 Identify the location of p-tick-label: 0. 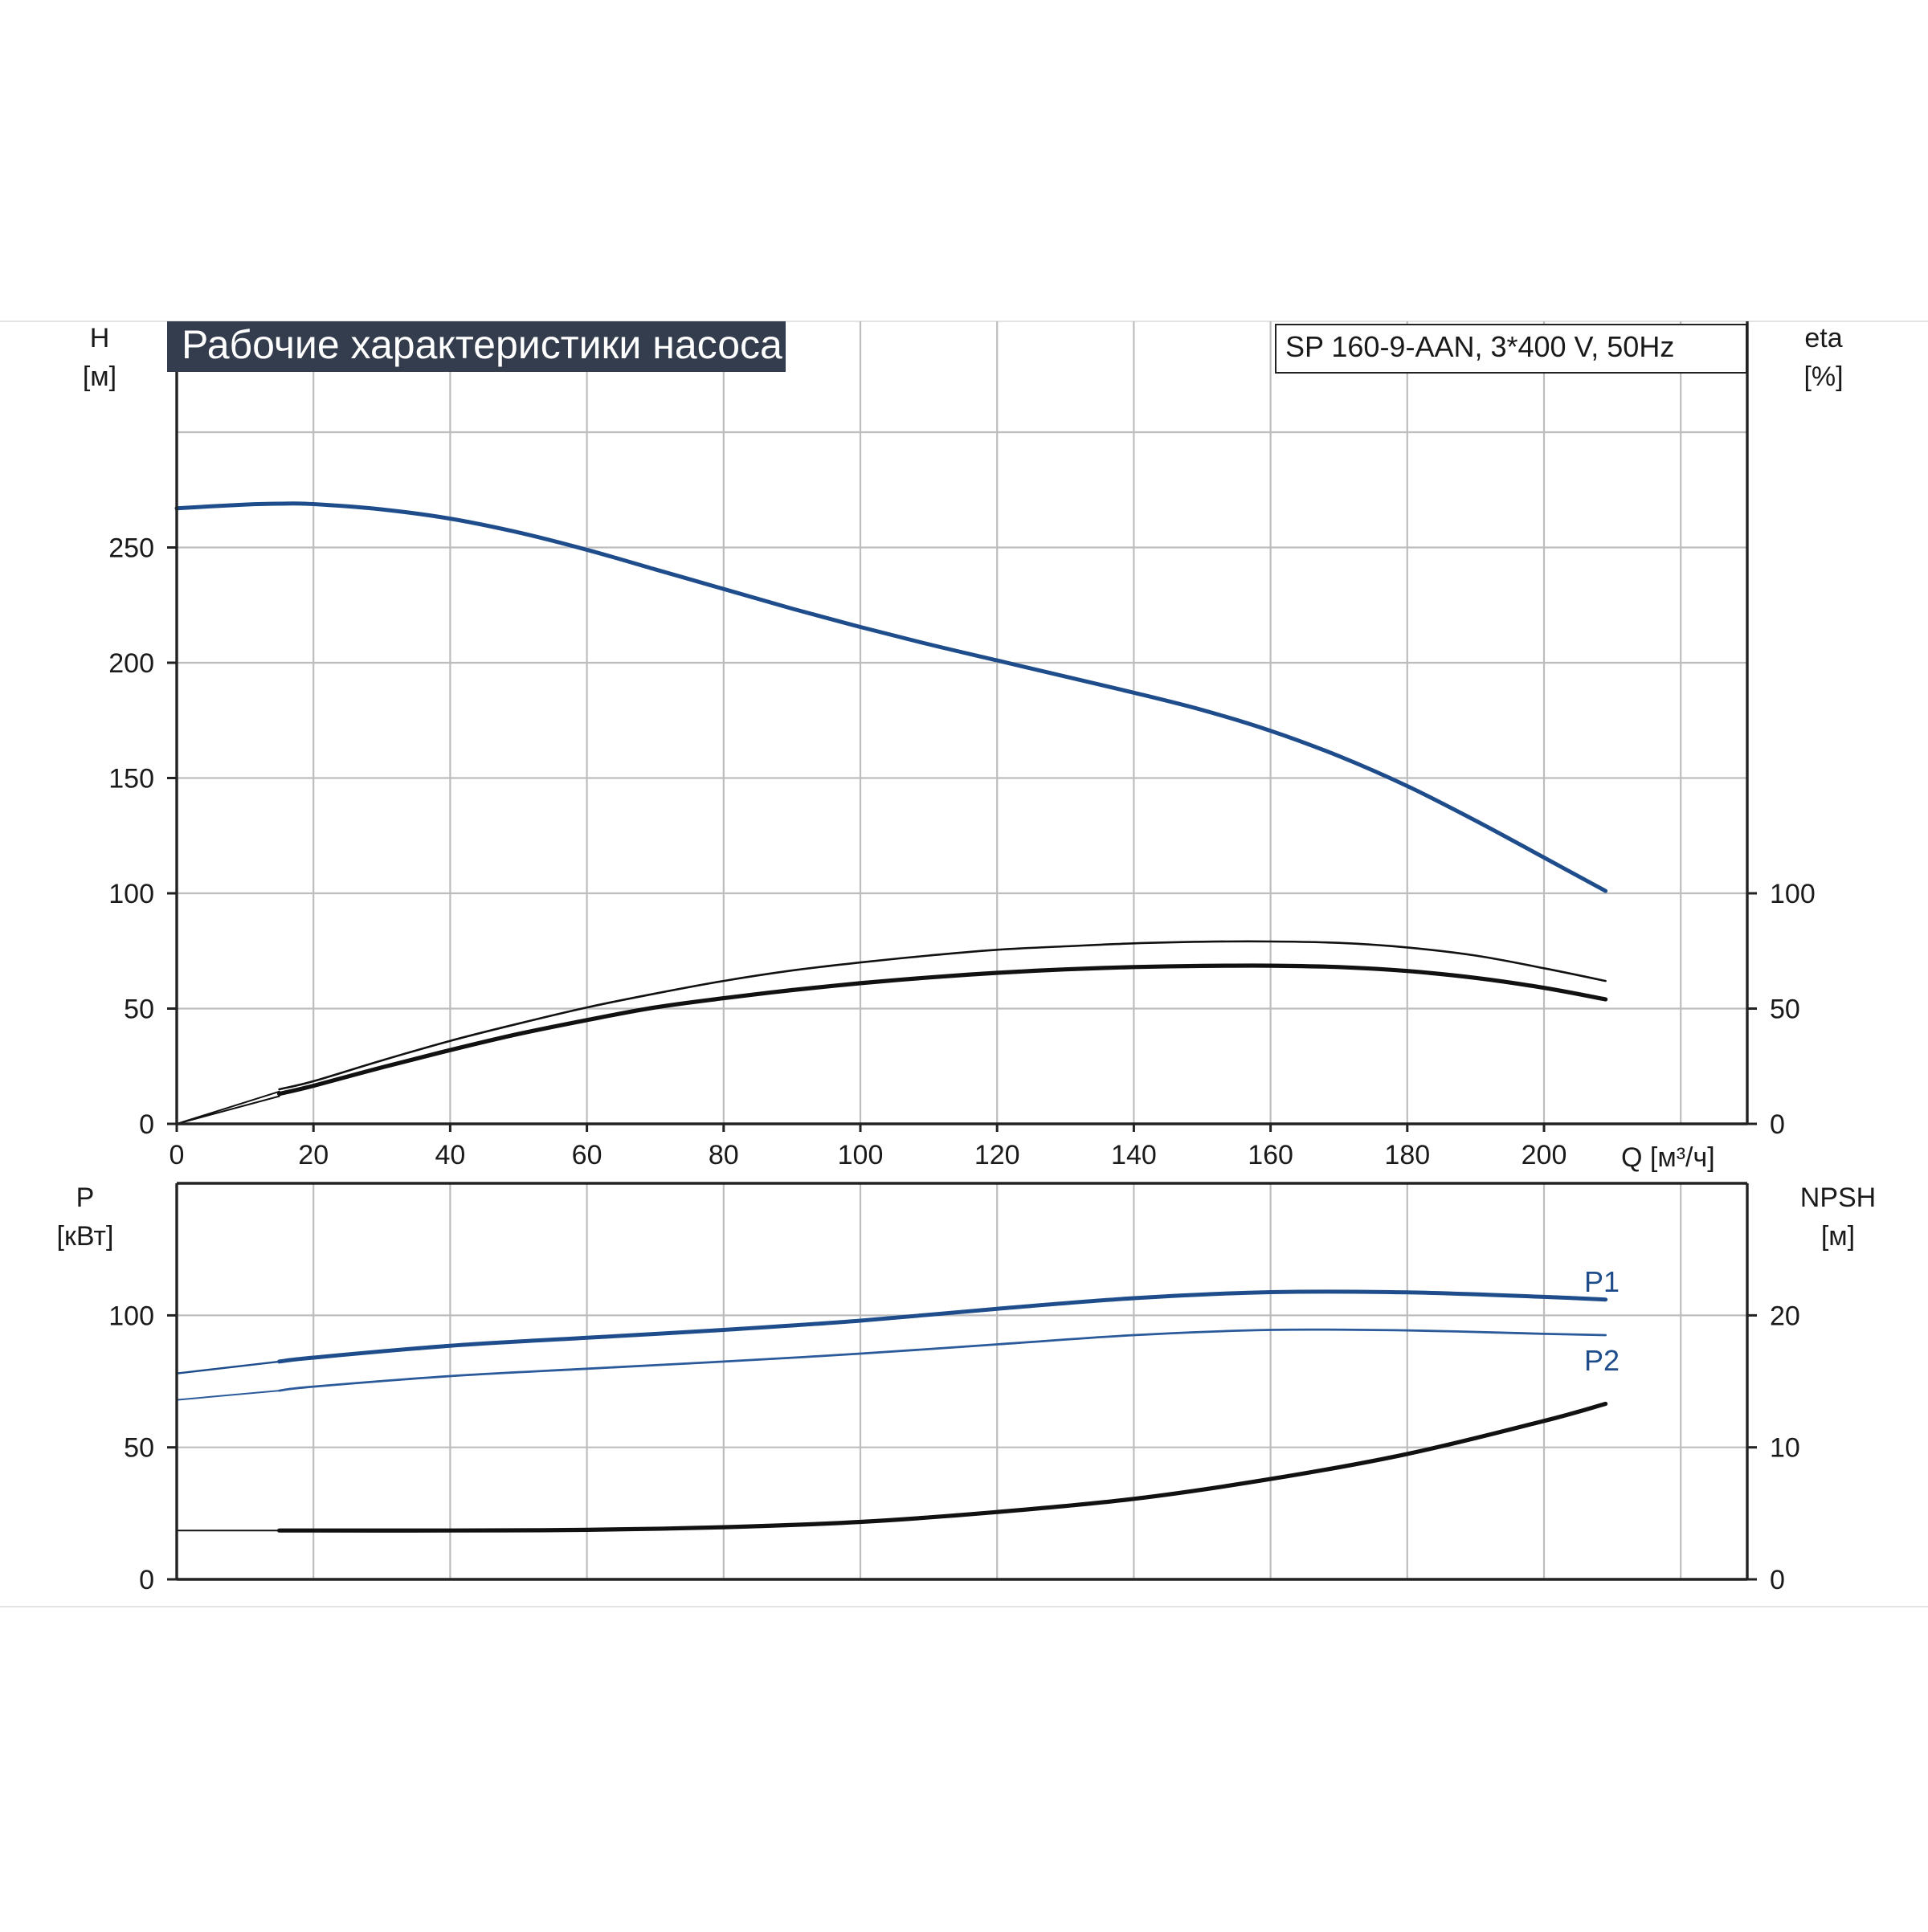
(146, 1580).